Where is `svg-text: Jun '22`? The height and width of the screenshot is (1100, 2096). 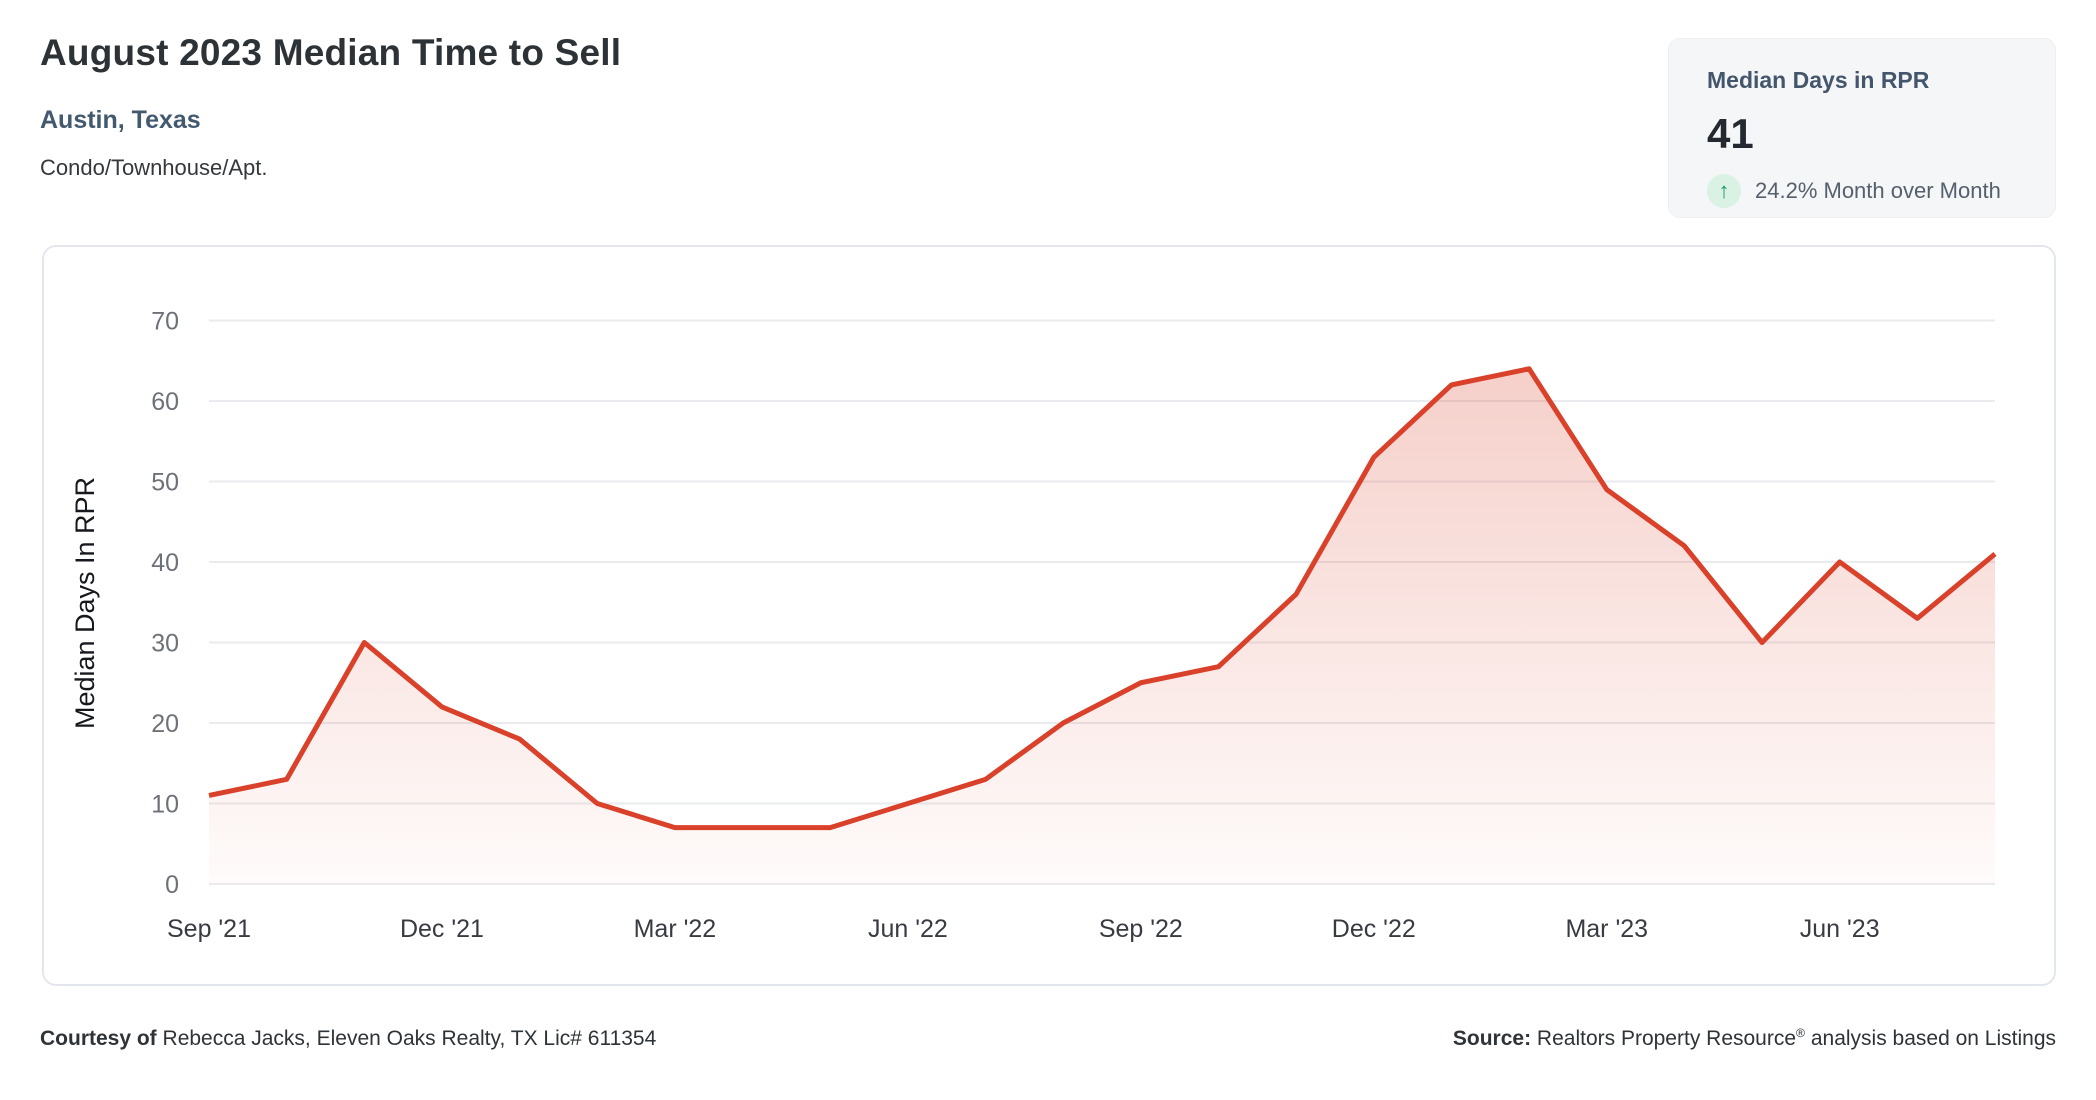
svg-text: Jun '22 is located at coordinates (908, 929).